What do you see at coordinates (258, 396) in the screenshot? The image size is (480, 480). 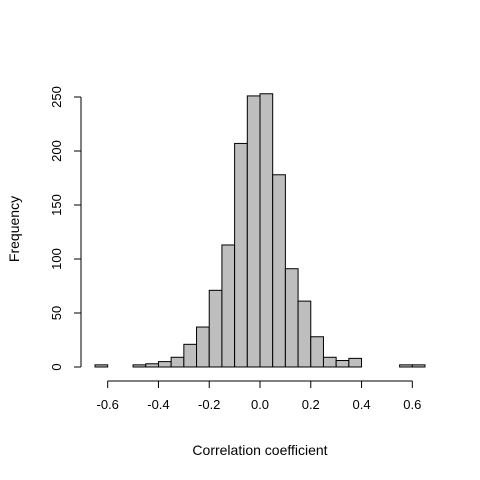 I see `x-axis: -0.6 -0.4 -0.2 0.0 0.2 0.4 0.6` at bounding box center [258, 396].